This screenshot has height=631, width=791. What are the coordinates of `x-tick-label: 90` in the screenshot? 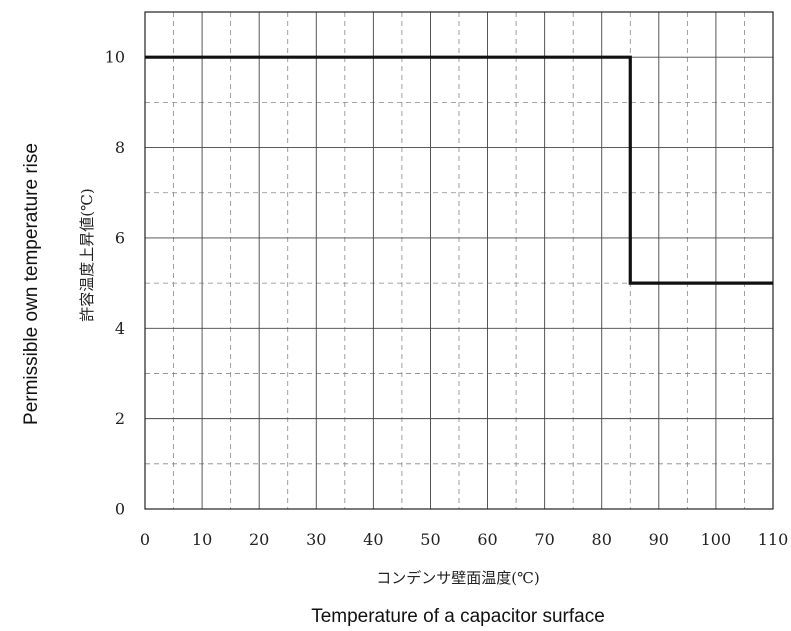 It's located at (659, 539).